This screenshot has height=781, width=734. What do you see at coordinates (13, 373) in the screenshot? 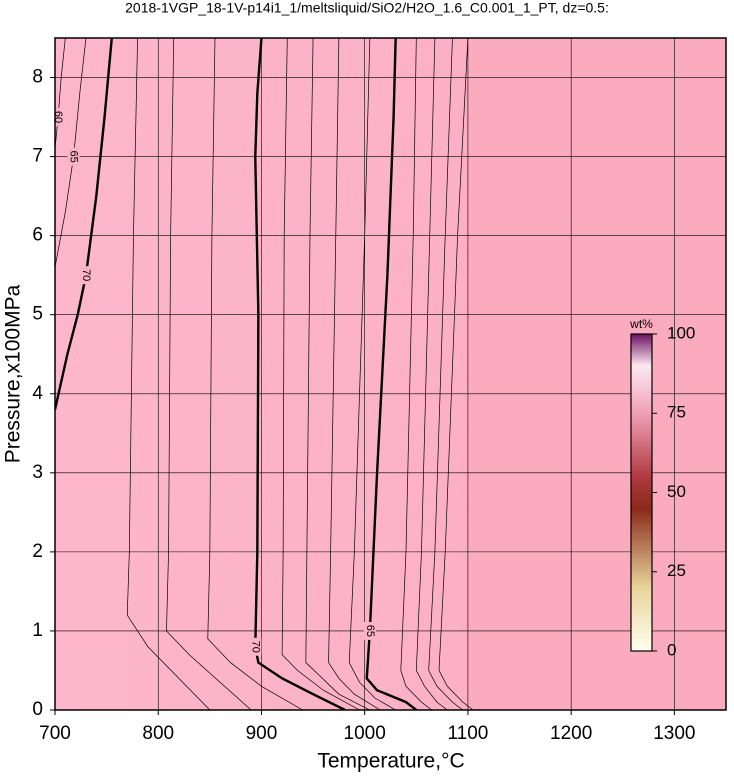
I see `y-axis-label: Pressure,x100MPa` at bounding box center [13, 373].